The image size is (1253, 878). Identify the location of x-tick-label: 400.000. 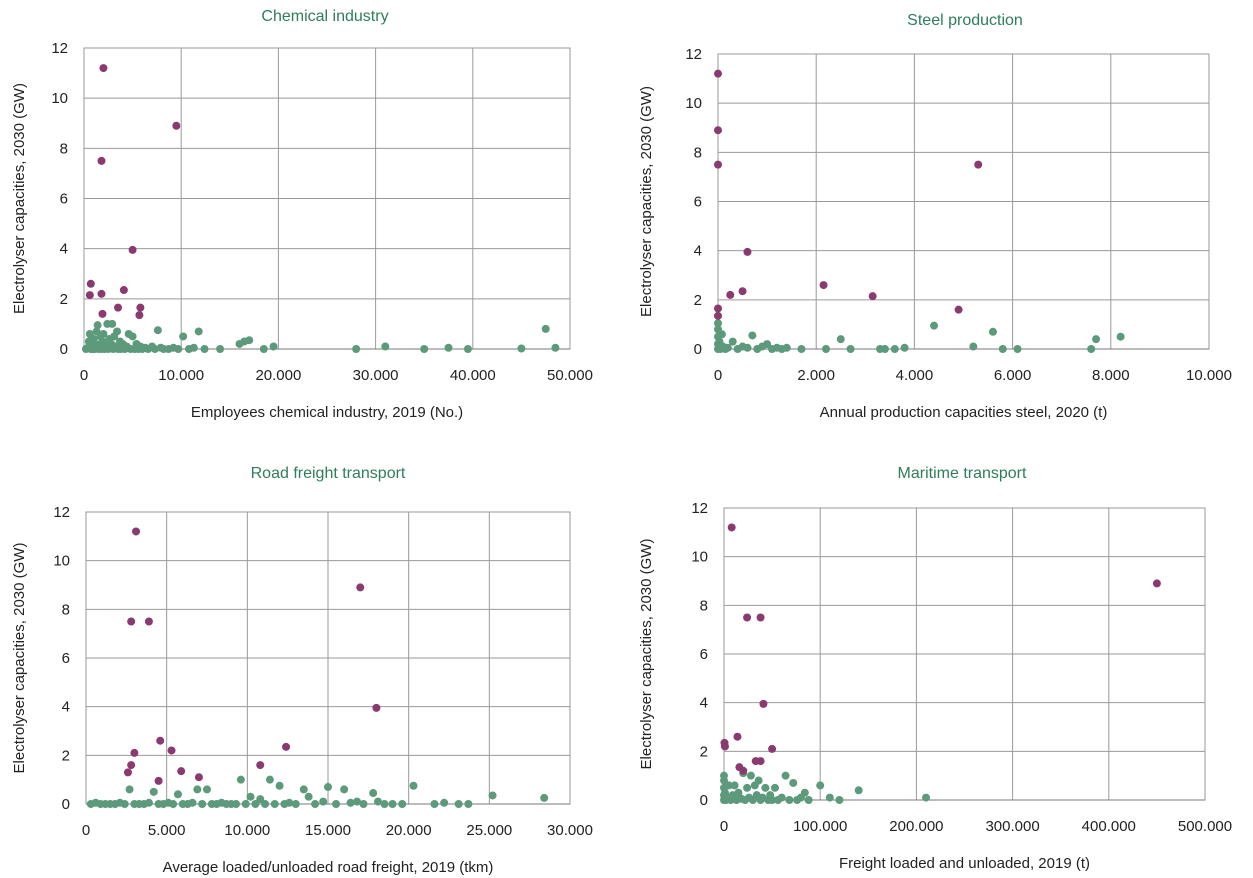
(1109, 826).